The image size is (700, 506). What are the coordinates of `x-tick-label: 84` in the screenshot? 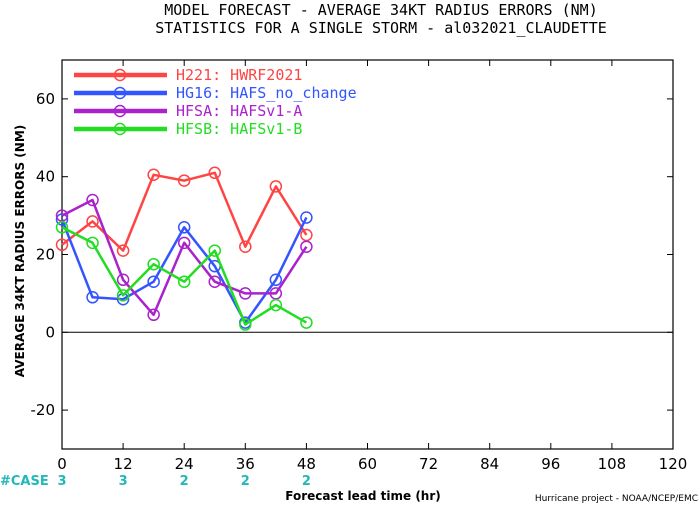 It's located at (489, 464).